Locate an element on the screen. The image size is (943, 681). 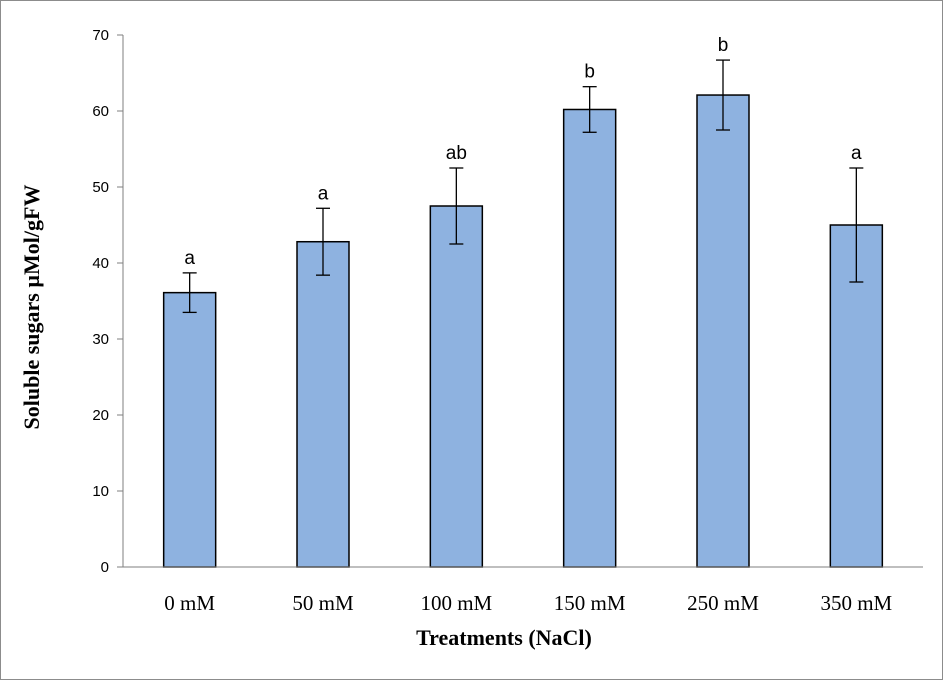
x-tick-label: 50 mM is located at coordinates (323, 603).